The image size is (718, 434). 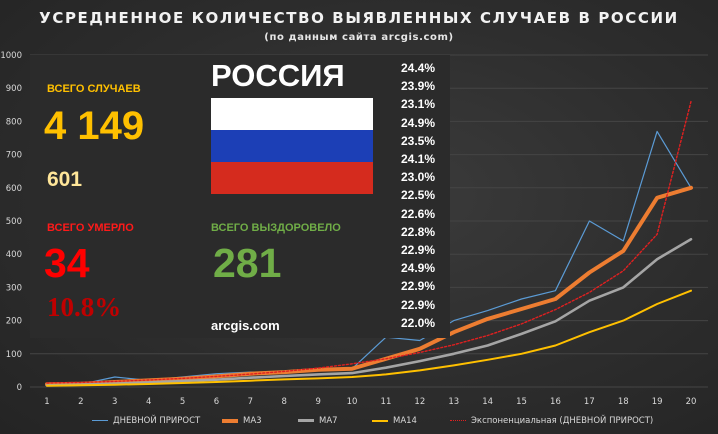 What do you see at coordinates (242, 421) in the screenshot?
I see `legend-item-ma3: MA3` at bounding box center [242, 421].